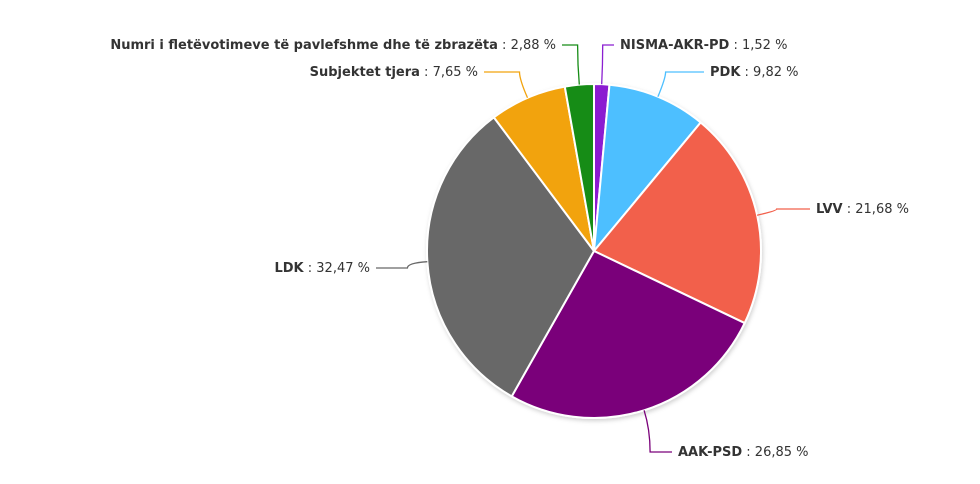 The image size is (980, 484). What do you see at coordinates (710, 452) in the screenshot?
I see `data-label-name: AAK-PSD` at bounding box center [710, 452].